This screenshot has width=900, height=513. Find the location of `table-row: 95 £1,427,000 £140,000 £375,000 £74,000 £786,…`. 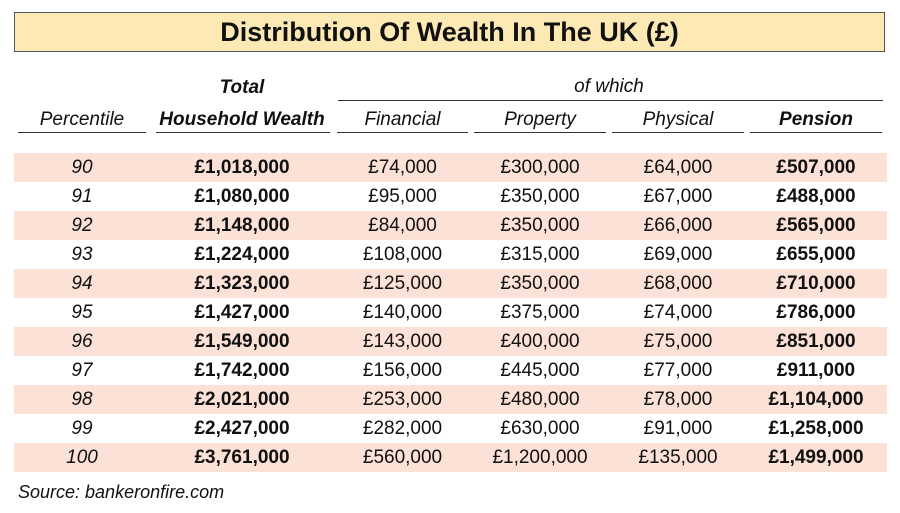

table-row: 95 £1,427,000 £140,000 £375,000 £74,000 £786,… is located at coordinates (450, 312).